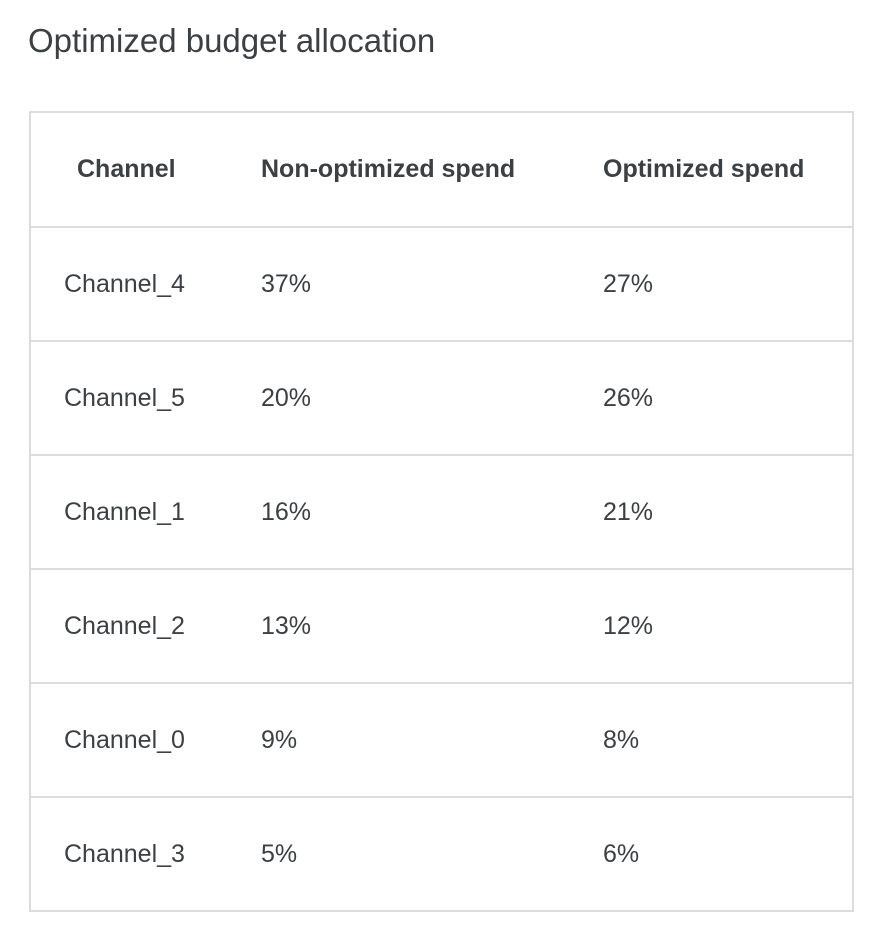 Image resolution: width=878 pixels, height=930 pixels. Describe the element at coordinates (432, 170) in the screenshot. I see `column-header-non-optimized-spend: Non-optimized spend` at that location.